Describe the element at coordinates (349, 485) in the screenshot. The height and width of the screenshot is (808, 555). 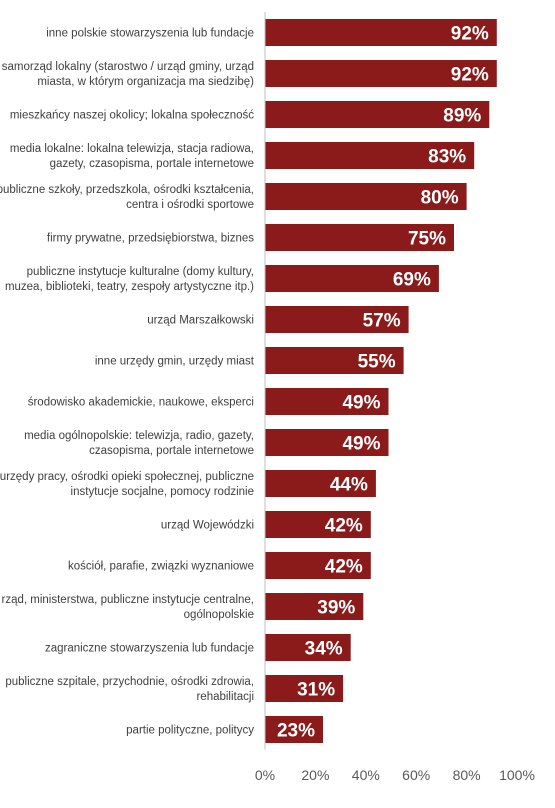
I see `bar-value-label: 44%` at that location.